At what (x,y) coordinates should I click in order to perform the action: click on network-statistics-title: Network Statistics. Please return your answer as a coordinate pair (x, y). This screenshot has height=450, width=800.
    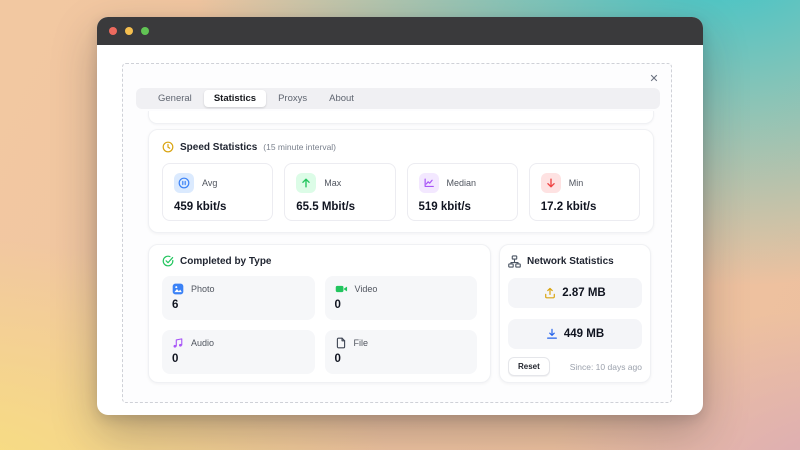
    Looking at the image, I should click on (570, 261).